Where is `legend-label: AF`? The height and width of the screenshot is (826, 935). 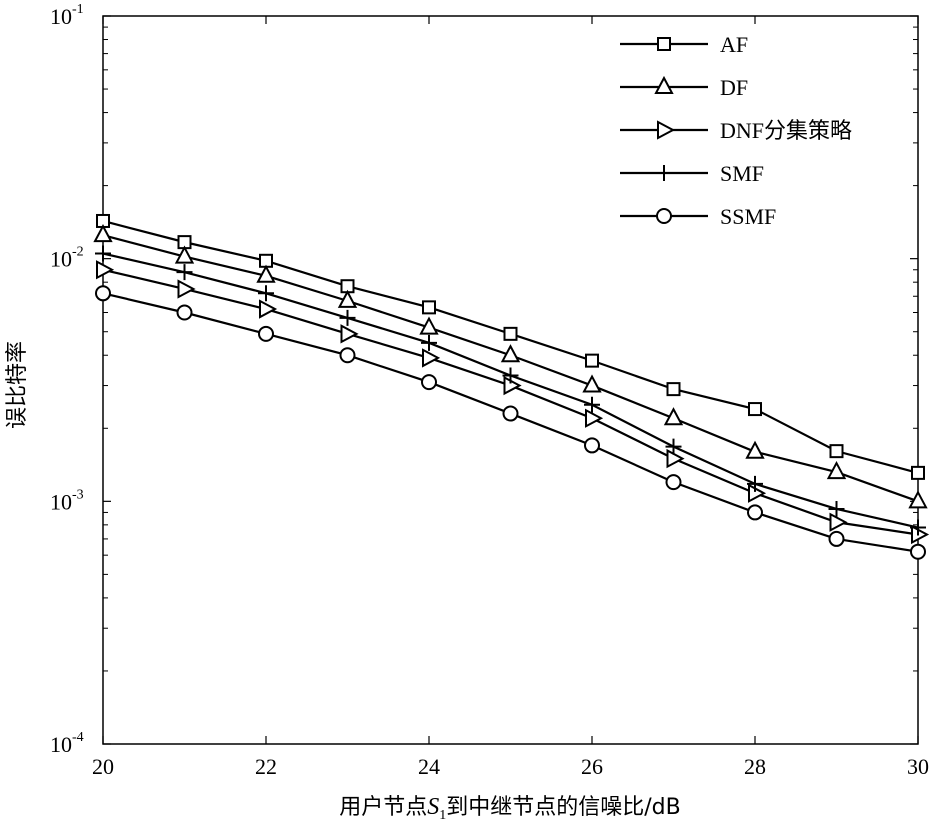
legend-label: AF is located at coordinates (734, 44).